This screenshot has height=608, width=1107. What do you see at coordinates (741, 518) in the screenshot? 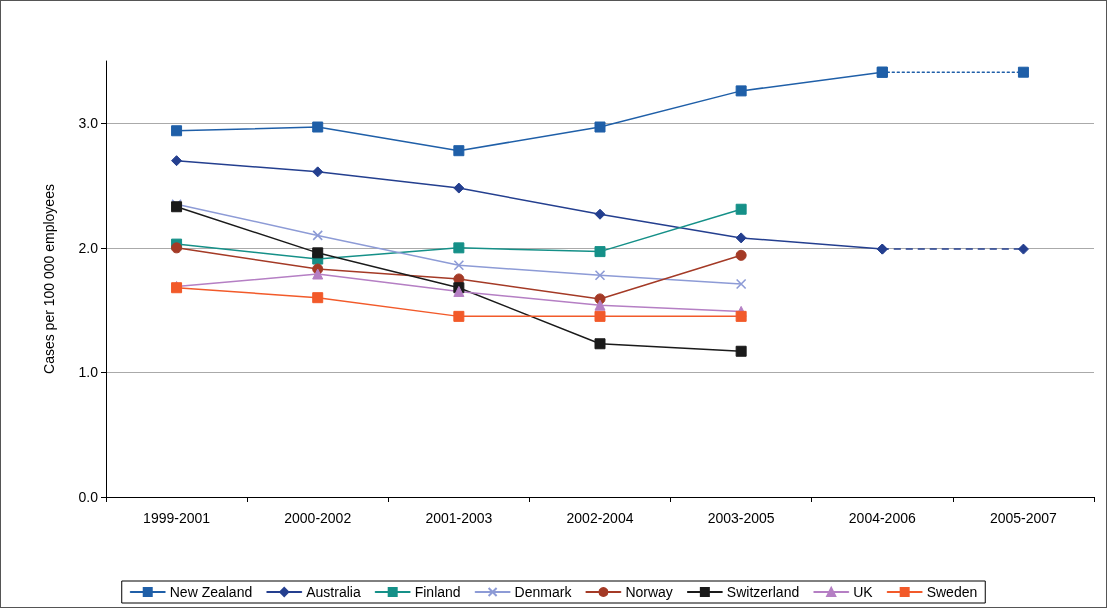
I see `x-tick-label: 2003-2005` at bounding box center [741, 518].